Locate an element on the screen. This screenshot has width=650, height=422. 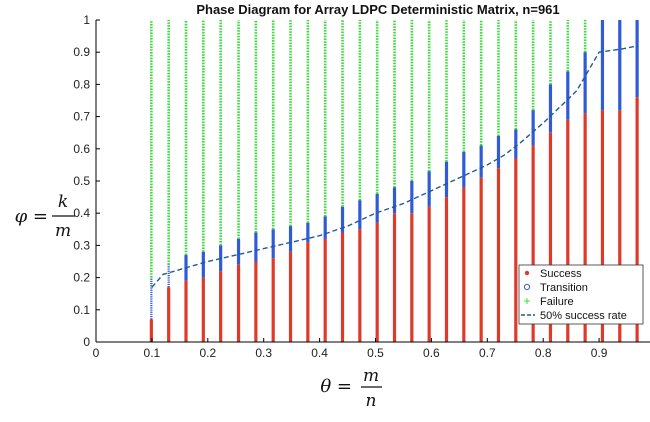
x-tick-label: 0.1 is located at coordinates (152, 353).